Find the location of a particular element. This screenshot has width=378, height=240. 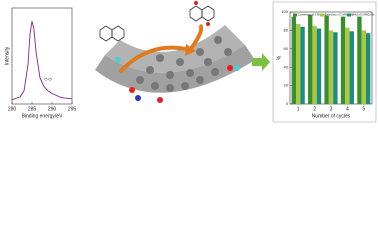

x-tick-label: 285 is located at coordinates (32, 109).